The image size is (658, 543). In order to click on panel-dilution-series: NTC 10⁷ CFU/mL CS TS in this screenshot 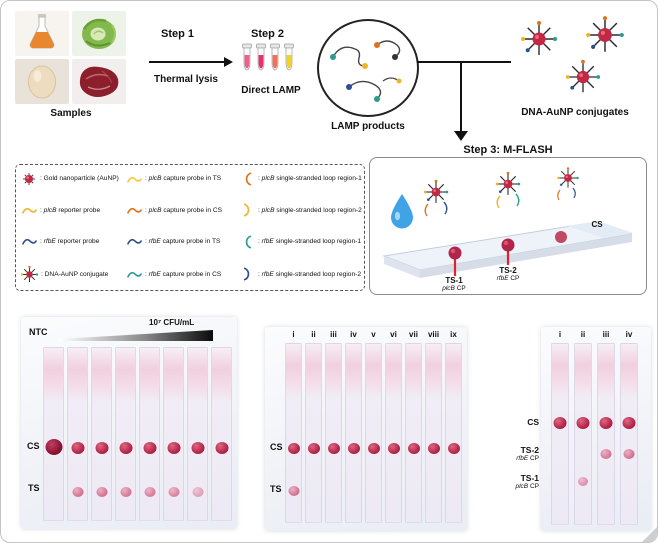, I will do `click(129, 423)`.